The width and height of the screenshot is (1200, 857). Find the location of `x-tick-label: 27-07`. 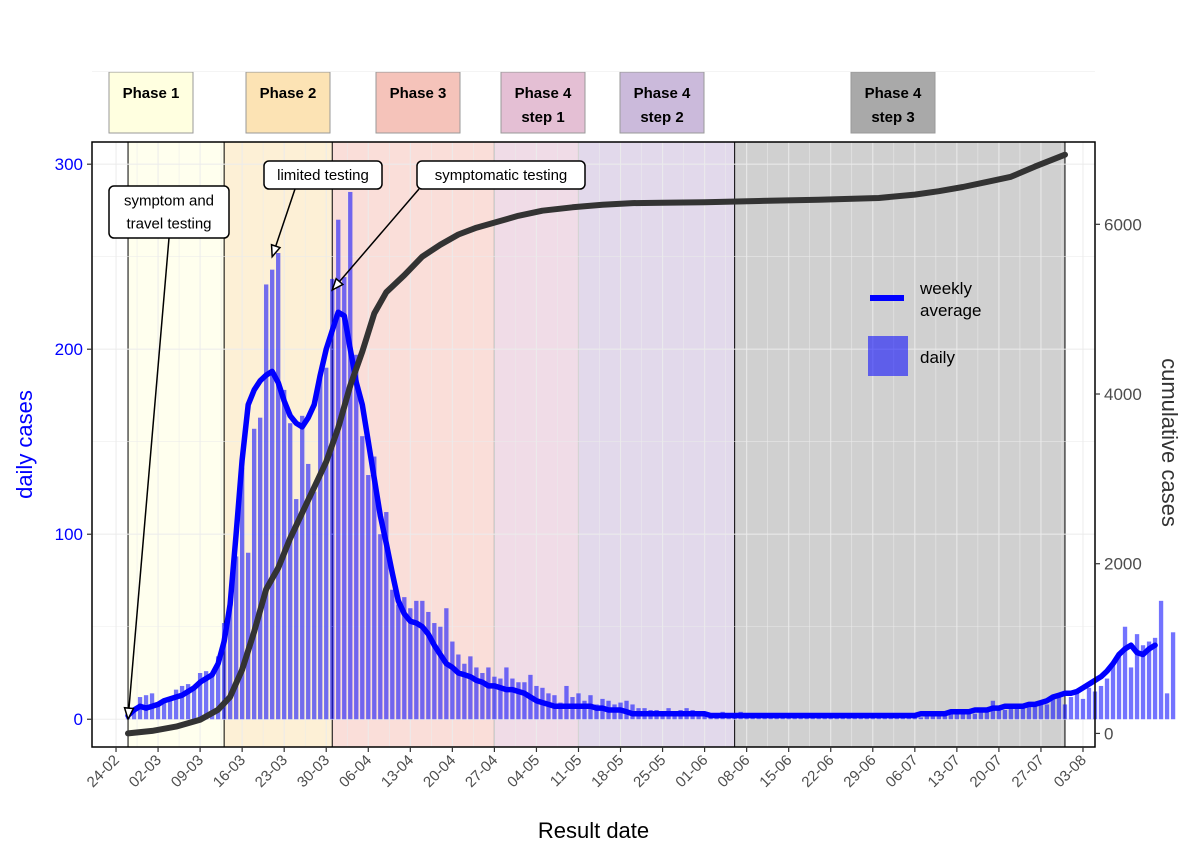

x-tick-label: 27-07 is located at coordinates (1028, 771).